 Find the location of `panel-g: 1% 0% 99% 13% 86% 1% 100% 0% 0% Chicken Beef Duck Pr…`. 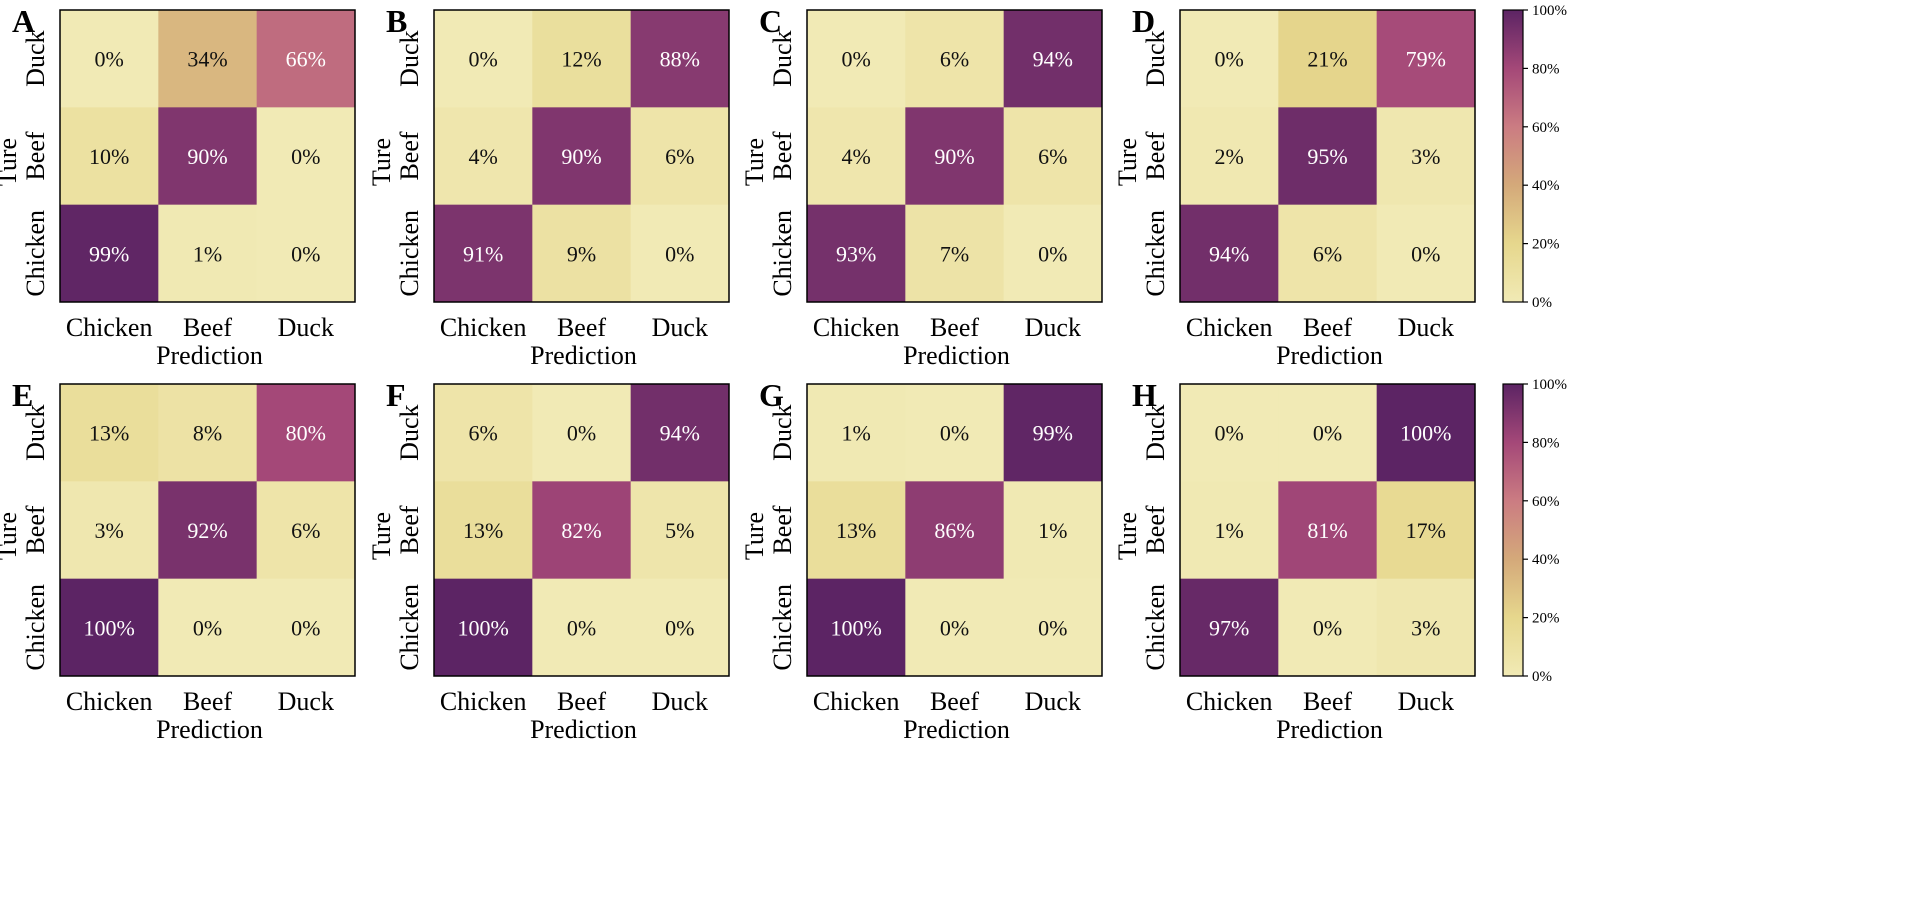

panel-g: 1% 0% 99% 13% 86% 1% 100% 0% 0% Chicken Beef Duck Pr… is located at coordinates (921, 560).